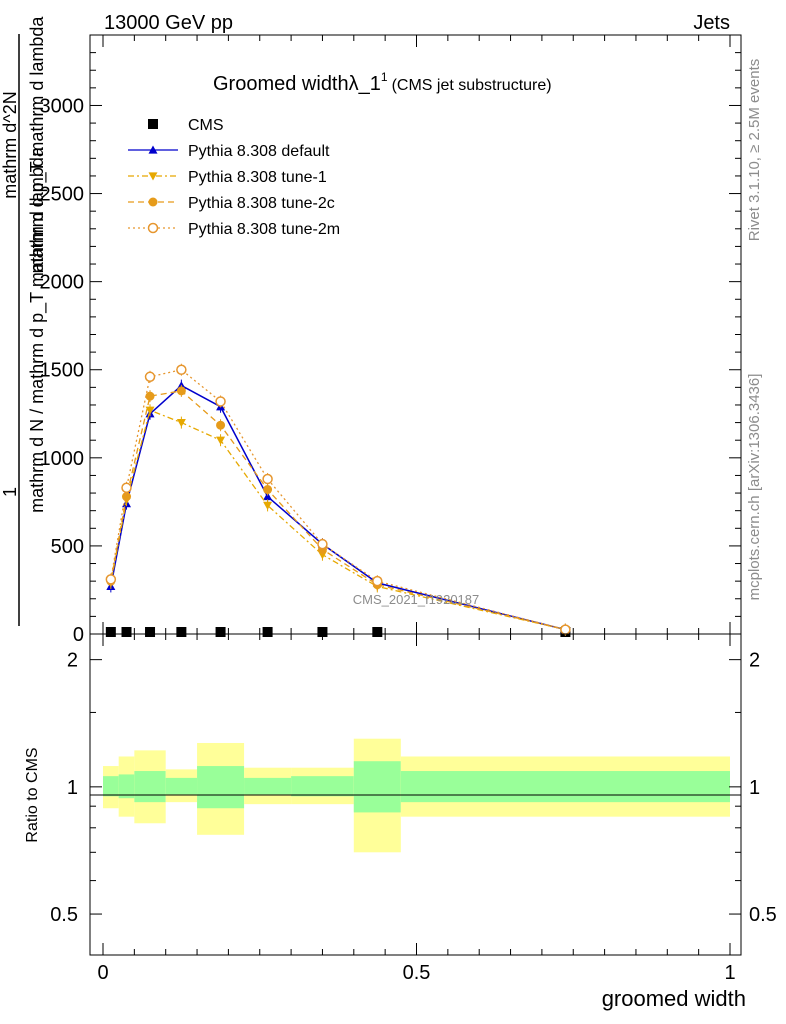 This screenshot has height=1024, width=786. What do you see at coordinates (62, 195) in the screenshot?
I see `main-ytick-label: 2500` at bounding box center [62, 195].